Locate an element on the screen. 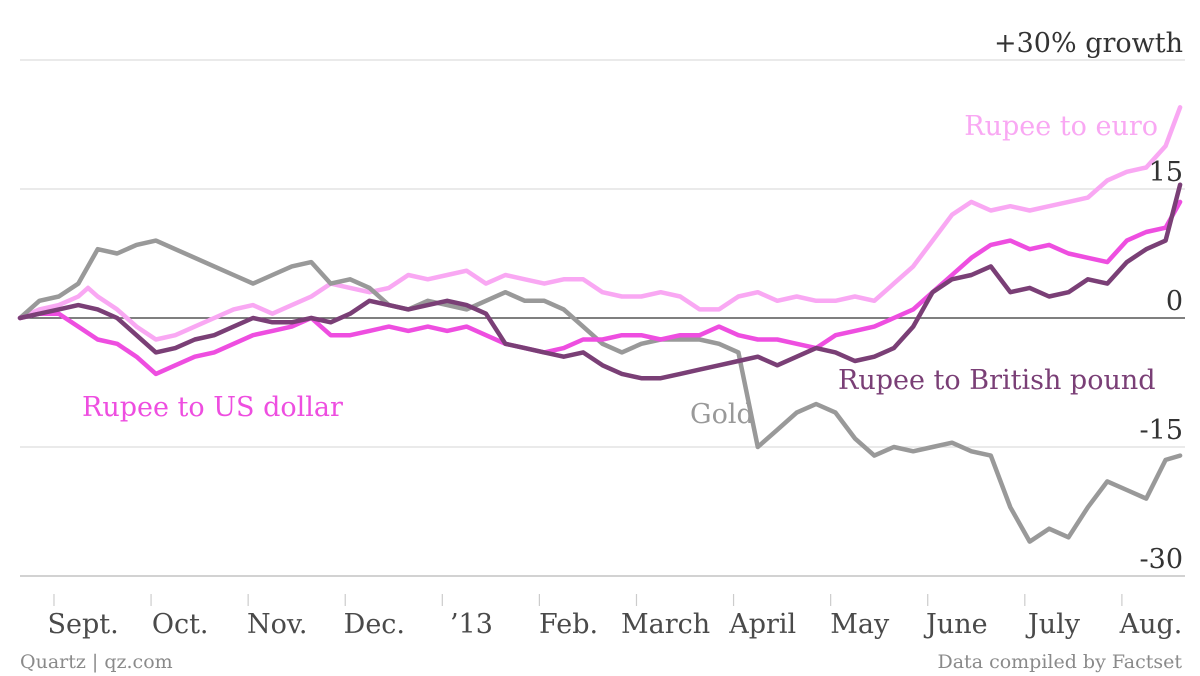  y-tick-label: -30 is located at coordinates (1161, 559).